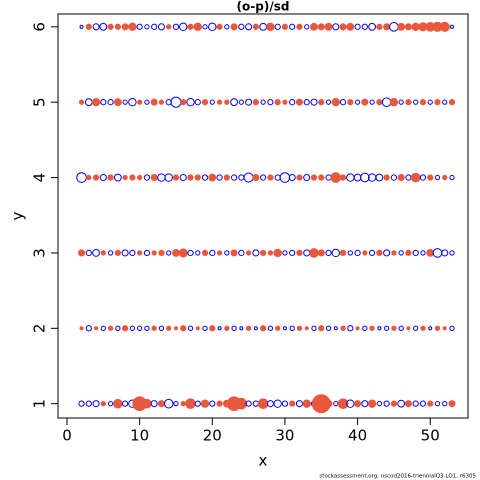  Describe the element at coordinates (40, 404) in the screenshot. I see `y-tick-label: 1` at that location.